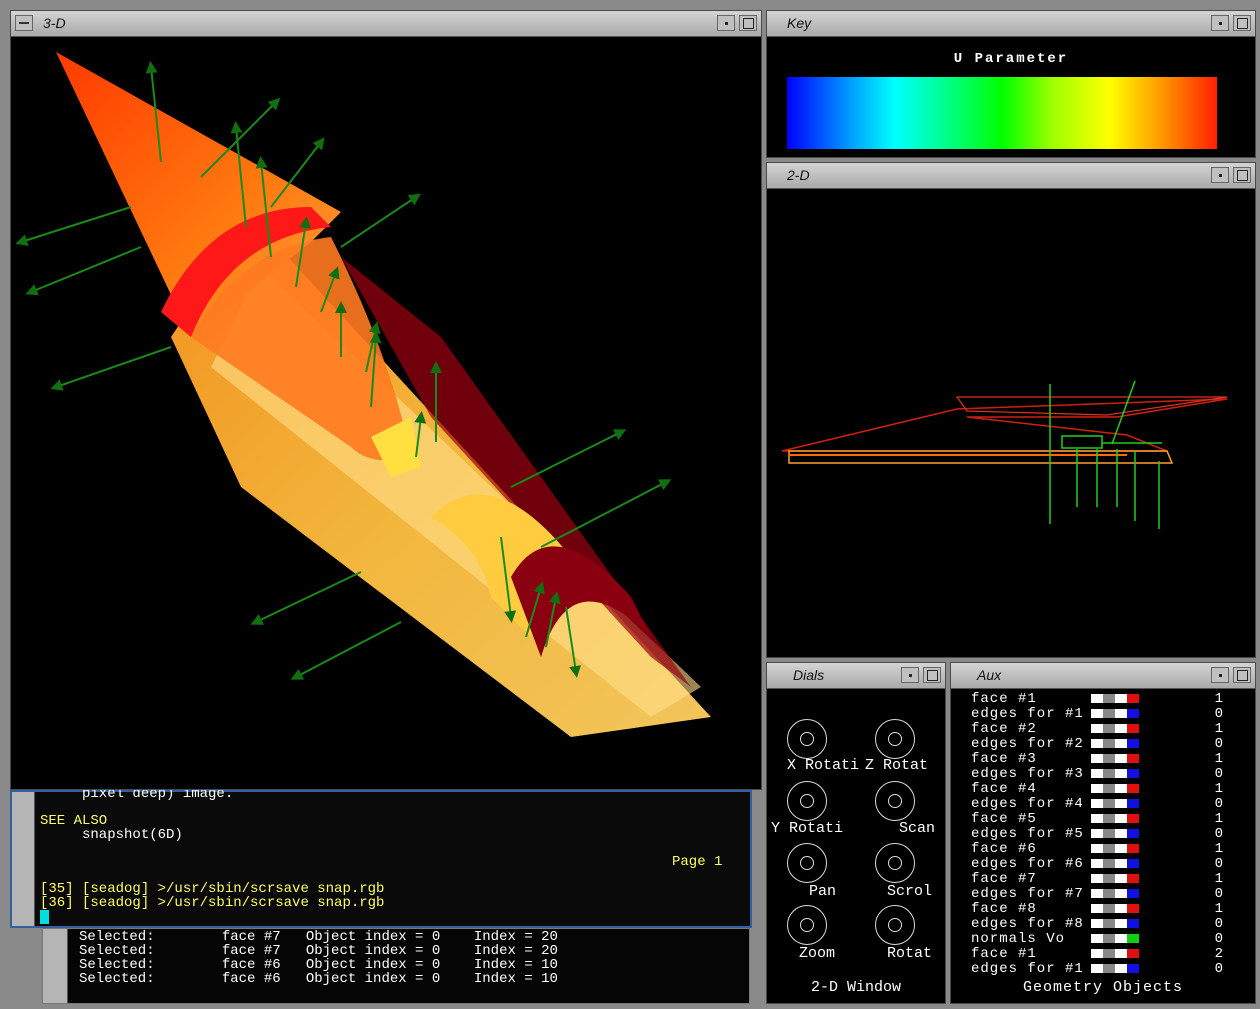 This screenshot has width=1260, height=1009. What do you see at coordinates (23, 859) in the screenshot?
I see `terminal-scrollbar` at bounding box center [23, 859].